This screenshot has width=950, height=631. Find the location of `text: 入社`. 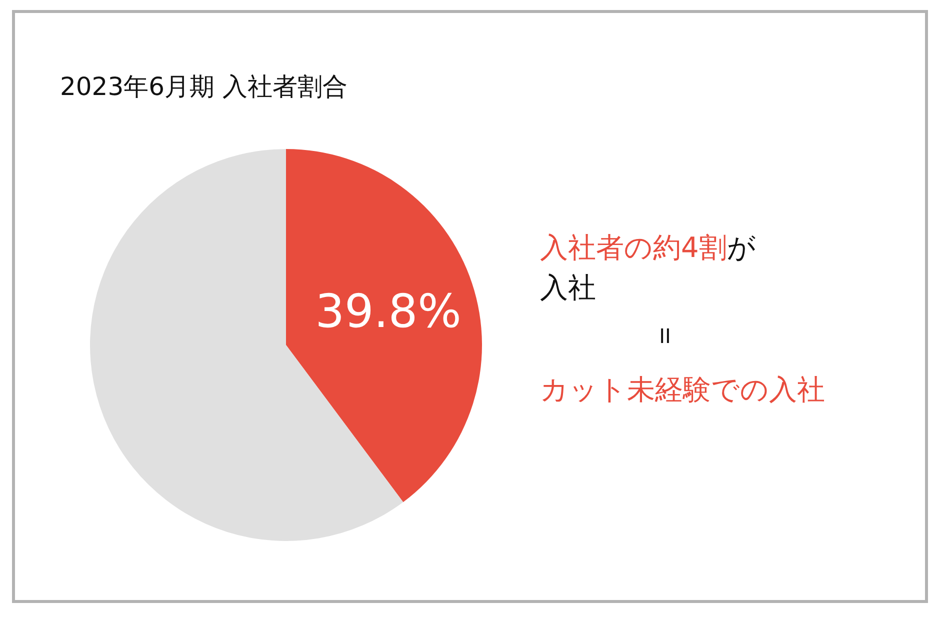

text: 入社 is located at coordinates (568, 288).